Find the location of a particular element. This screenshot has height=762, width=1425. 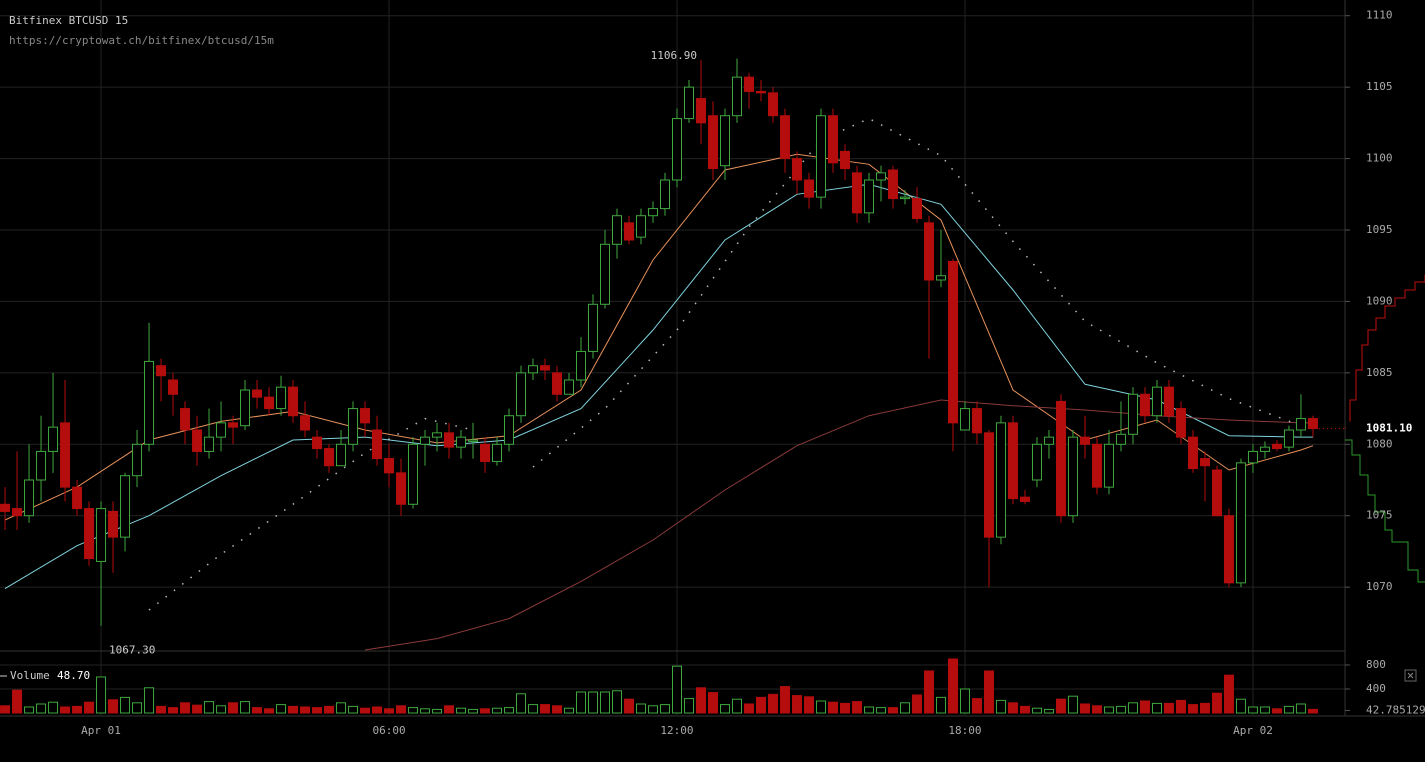

x-tick-label: 12:00 is located at coordinates (676, 730).